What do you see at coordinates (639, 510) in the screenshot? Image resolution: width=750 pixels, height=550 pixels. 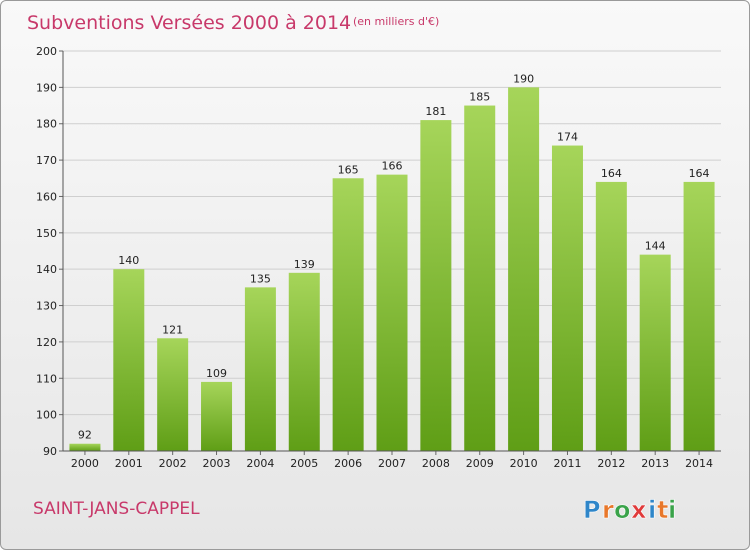 I see `logo-letter: x` at bounding box center [639, 510].